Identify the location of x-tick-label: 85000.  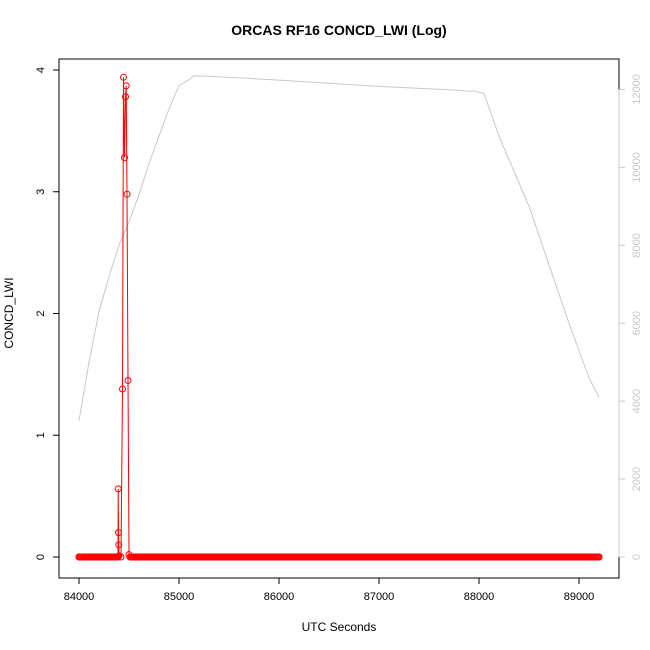
(179, 597).